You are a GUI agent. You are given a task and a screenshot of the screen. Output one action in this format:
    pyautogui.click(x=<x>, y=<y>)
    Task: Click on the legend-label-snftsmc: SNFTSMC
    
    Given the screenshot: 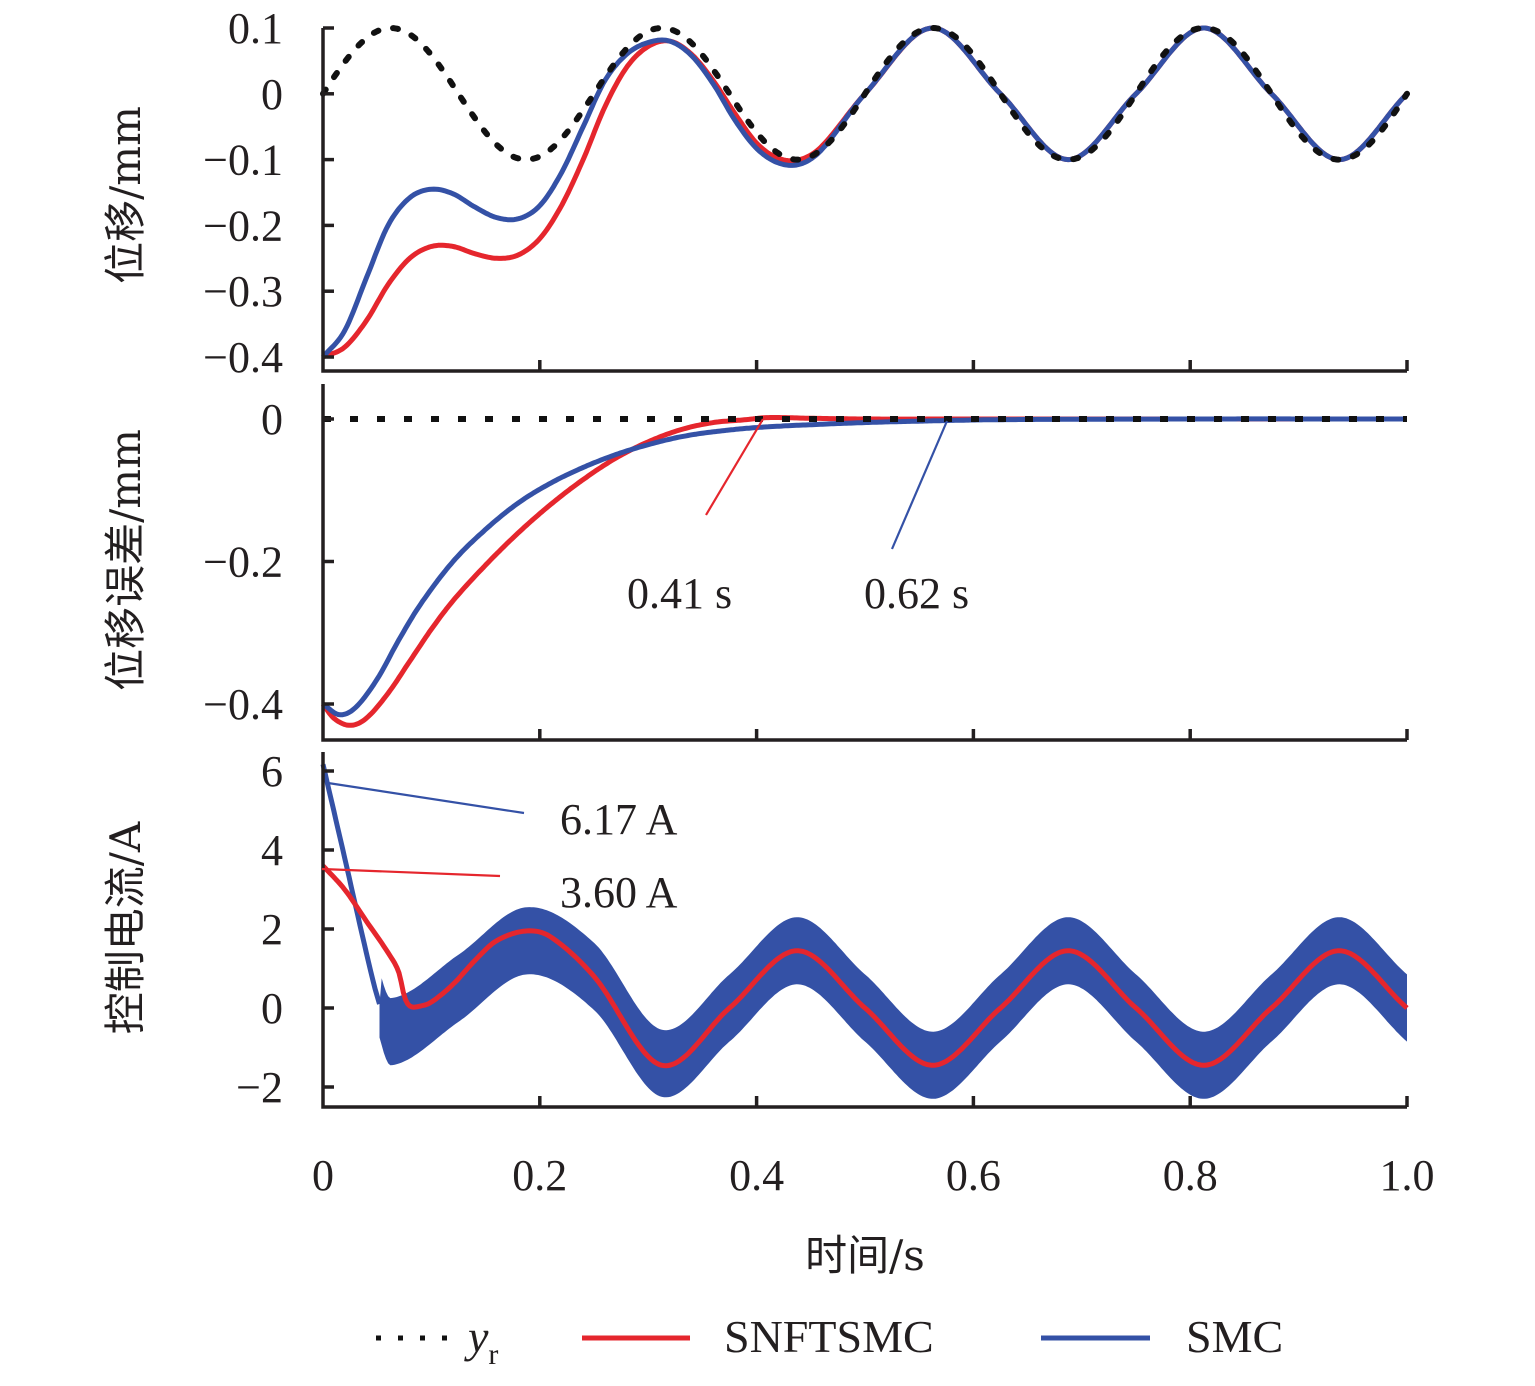 What is the action you would take?
    pyautogui.click(x=829, y=1336)
    